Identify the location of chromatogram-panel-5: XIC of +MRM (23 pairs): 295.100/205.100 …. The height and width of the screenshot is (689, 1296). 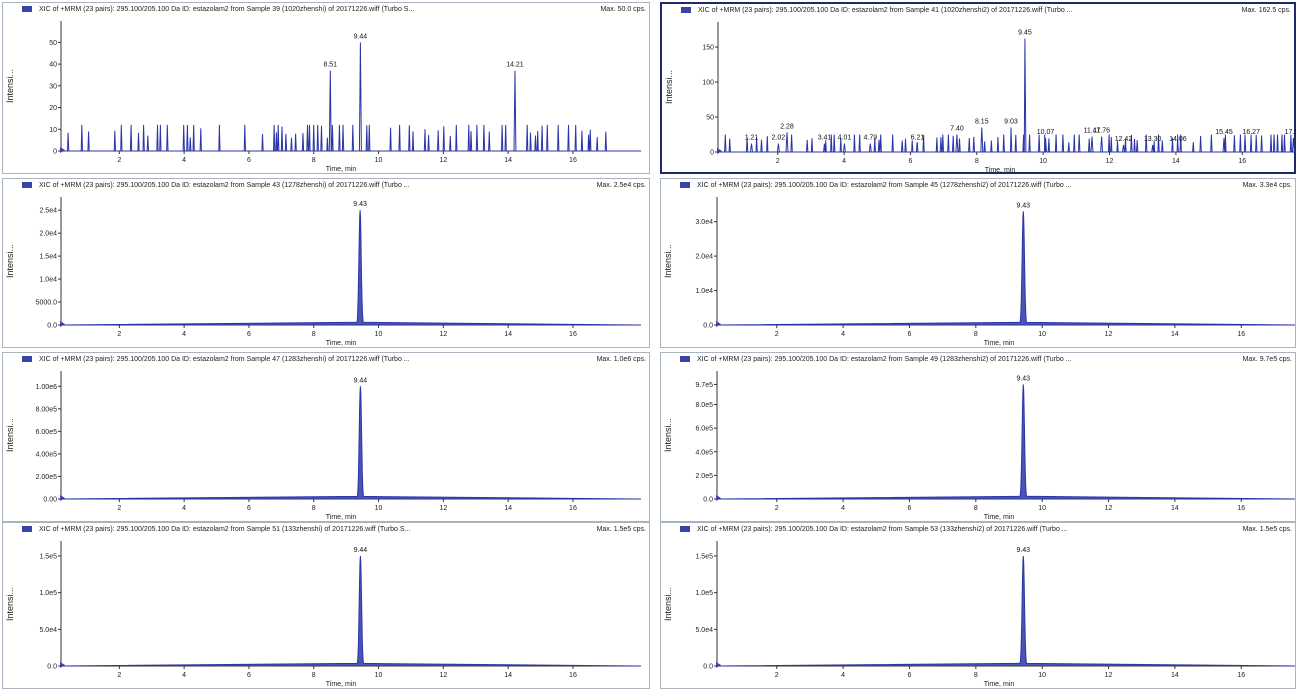
(326, 437).